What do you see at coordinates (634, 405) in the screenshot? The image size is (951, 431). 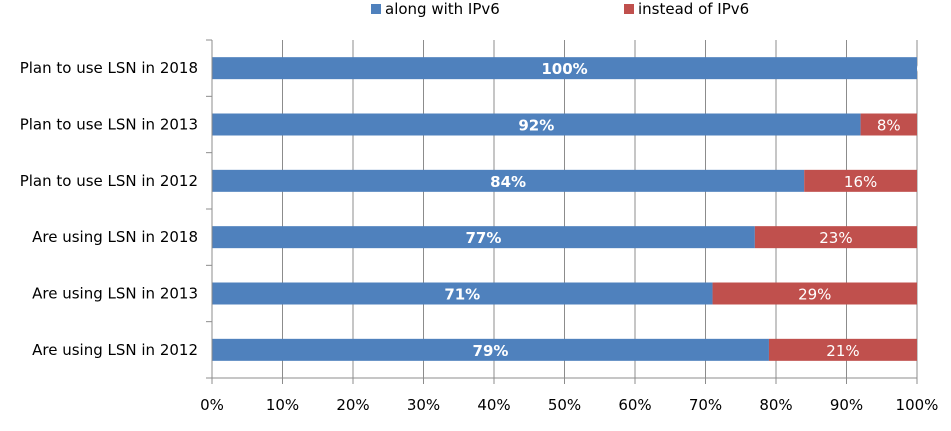 I see `x-tick-label: 60%` at bounding box center [634, 405].